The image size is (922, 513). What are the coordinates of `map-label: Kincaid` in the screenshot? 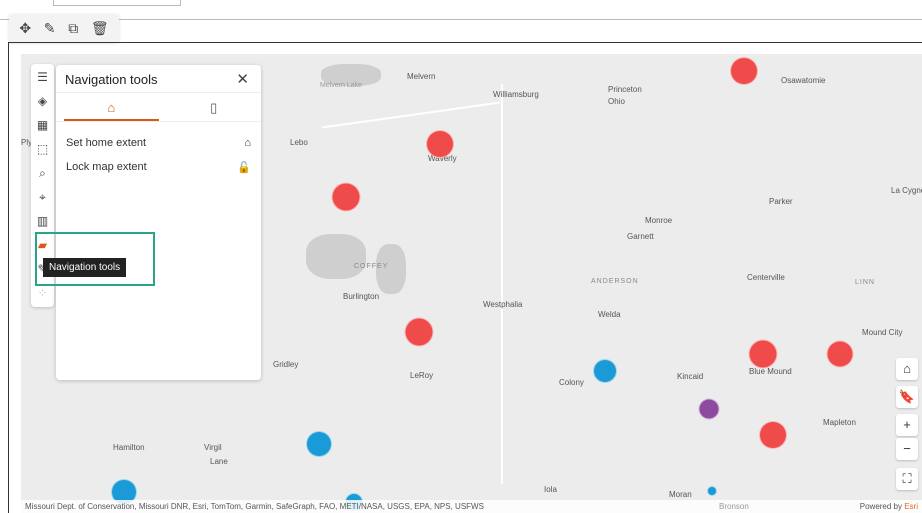 It's located at (690, 376).